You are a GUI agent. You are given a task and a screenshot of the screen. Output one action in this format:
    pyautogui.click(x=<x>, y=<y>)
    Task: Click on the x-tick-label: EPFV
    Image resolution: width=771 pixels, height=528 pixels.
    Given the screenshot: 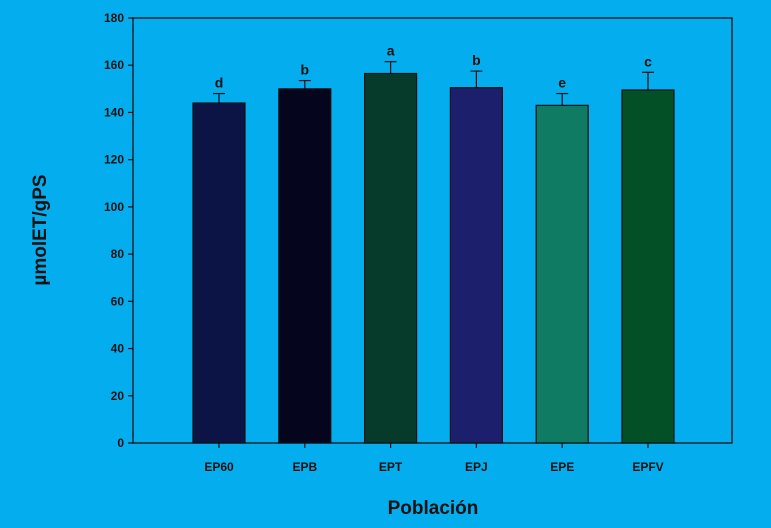 What is the action you would take?
    pyautogui.click(x=647, y=467)
    